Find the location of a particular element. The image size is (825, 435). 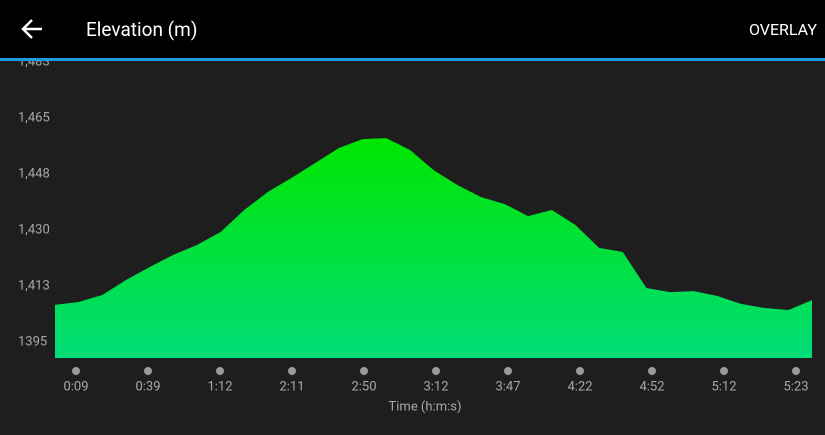

x-tick-label: 5:23 is located at coordinates (795, 386).